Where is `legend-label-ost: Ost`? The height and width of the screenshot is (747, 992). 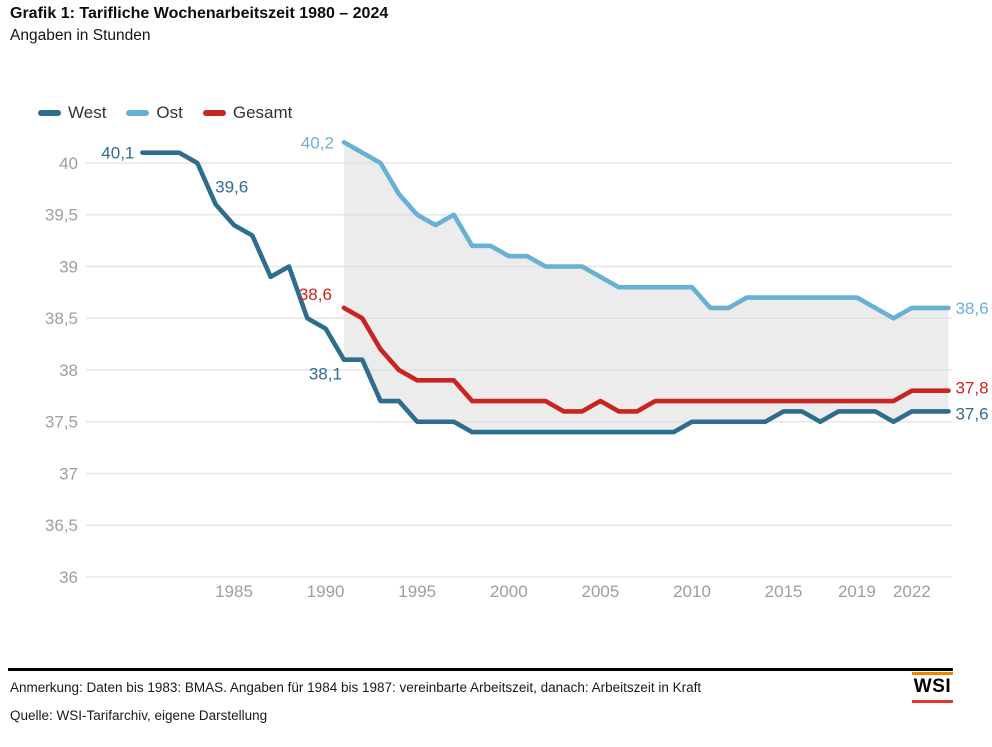 legend-label-ost: Ost is located at coordinates (169, 112).